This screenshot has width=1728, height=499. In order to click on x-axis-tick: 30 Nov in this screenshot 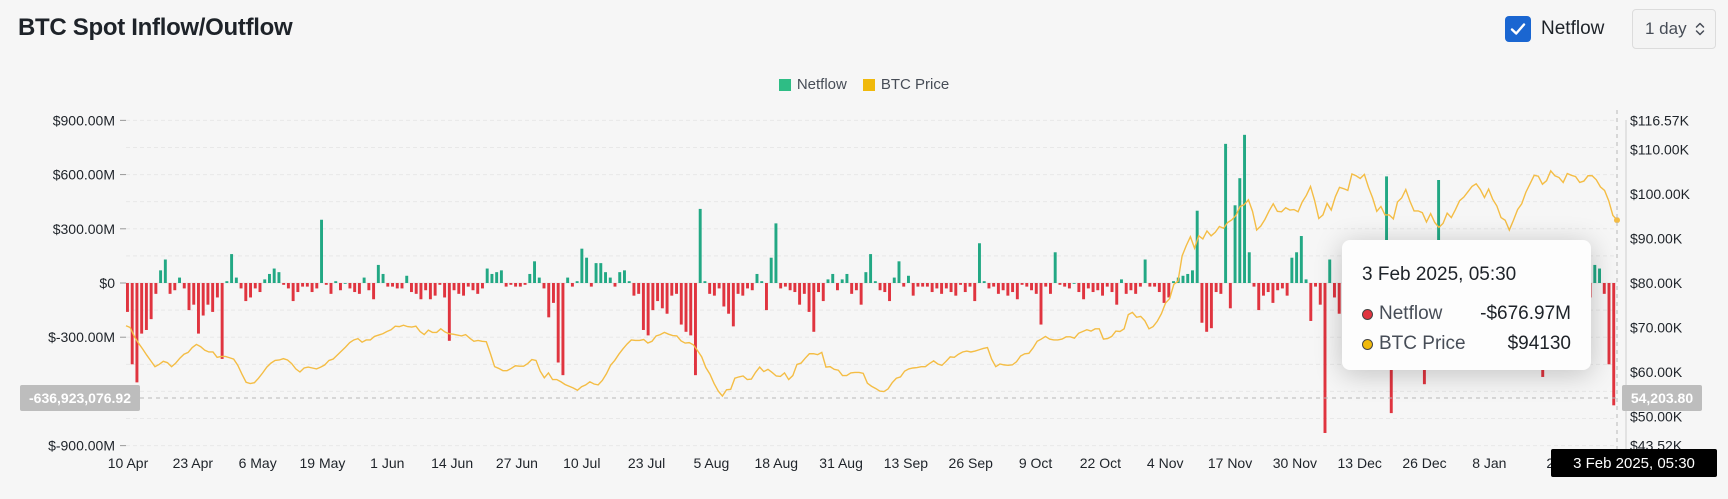, I will do `click(1295, 463)`.